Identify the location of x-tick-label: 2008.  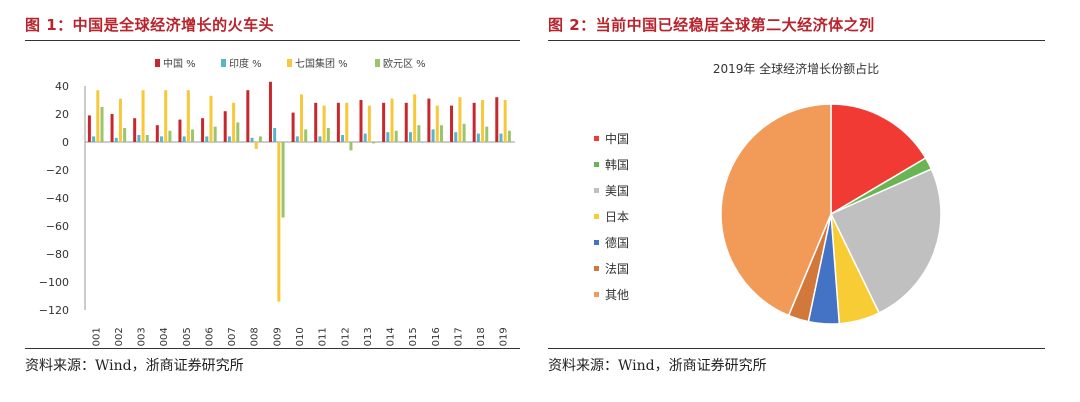
(255, 336).